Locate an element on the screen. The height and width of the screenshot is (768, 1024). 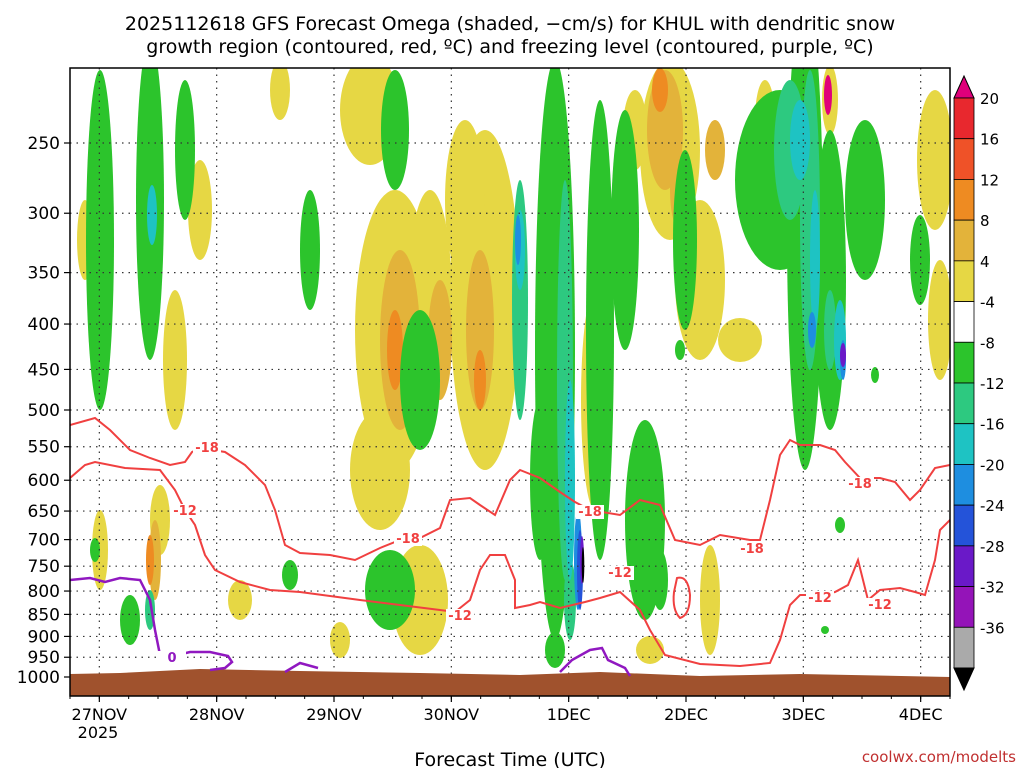
x-tick-label: 4DEC is located at coordinates (921, 714).